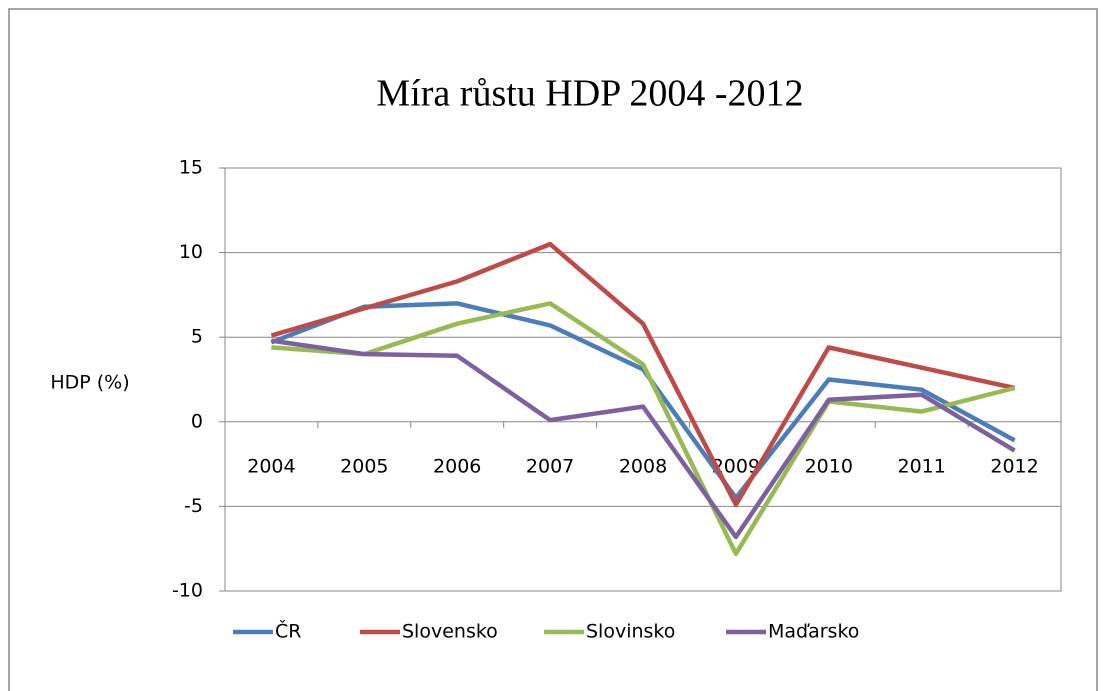  Describe the element at coordinates (193, 506) in the screenshot. I see `y-tick-label: -5` at that location.